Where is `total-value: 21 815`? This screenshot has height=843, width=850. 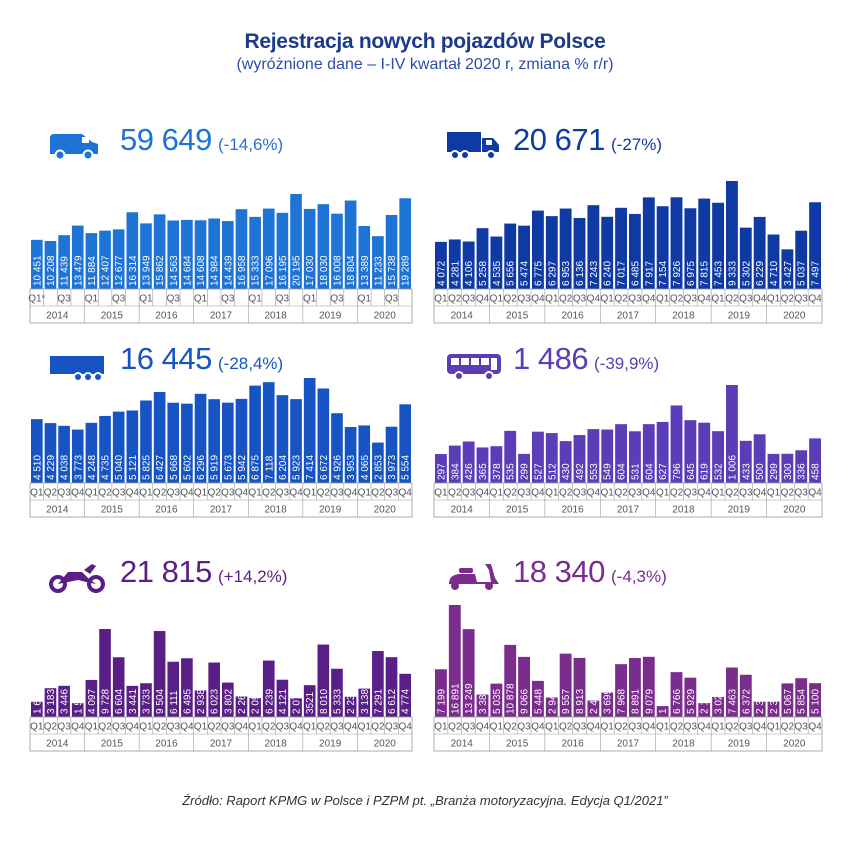
total-value: 21 815 is located at coordinates (166, 571).